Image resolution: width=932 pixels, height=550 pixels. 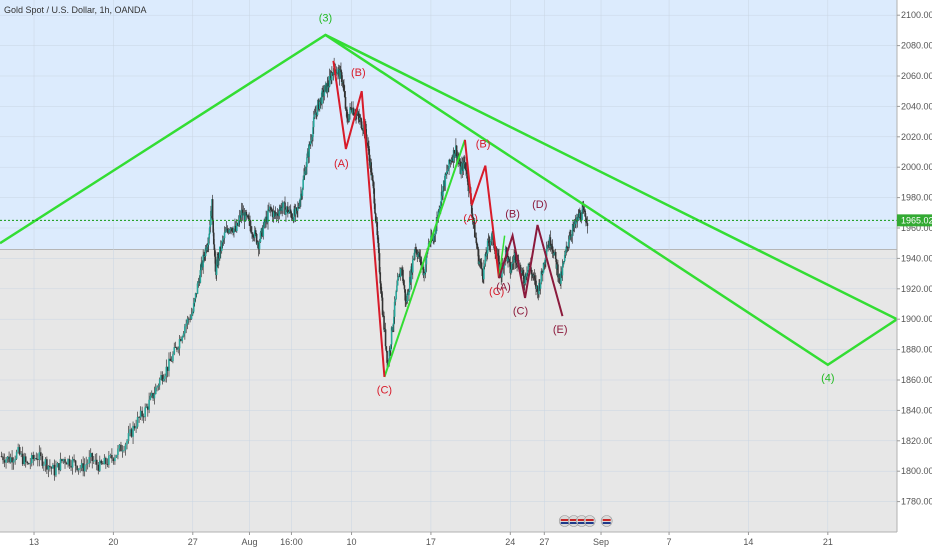 I want to click on y-tick-label: 1780.000, so click(x=916, y=502).